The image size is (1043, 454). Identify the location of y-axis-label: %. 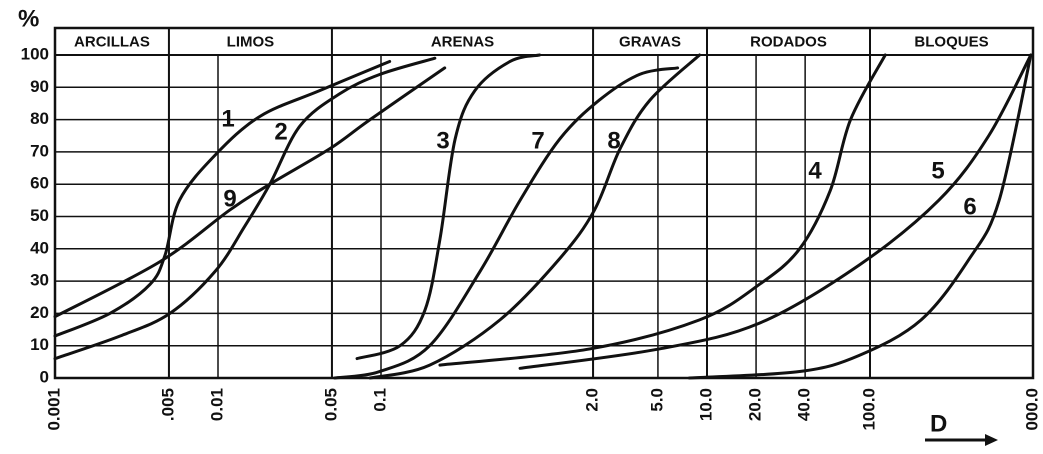
(28, 18).